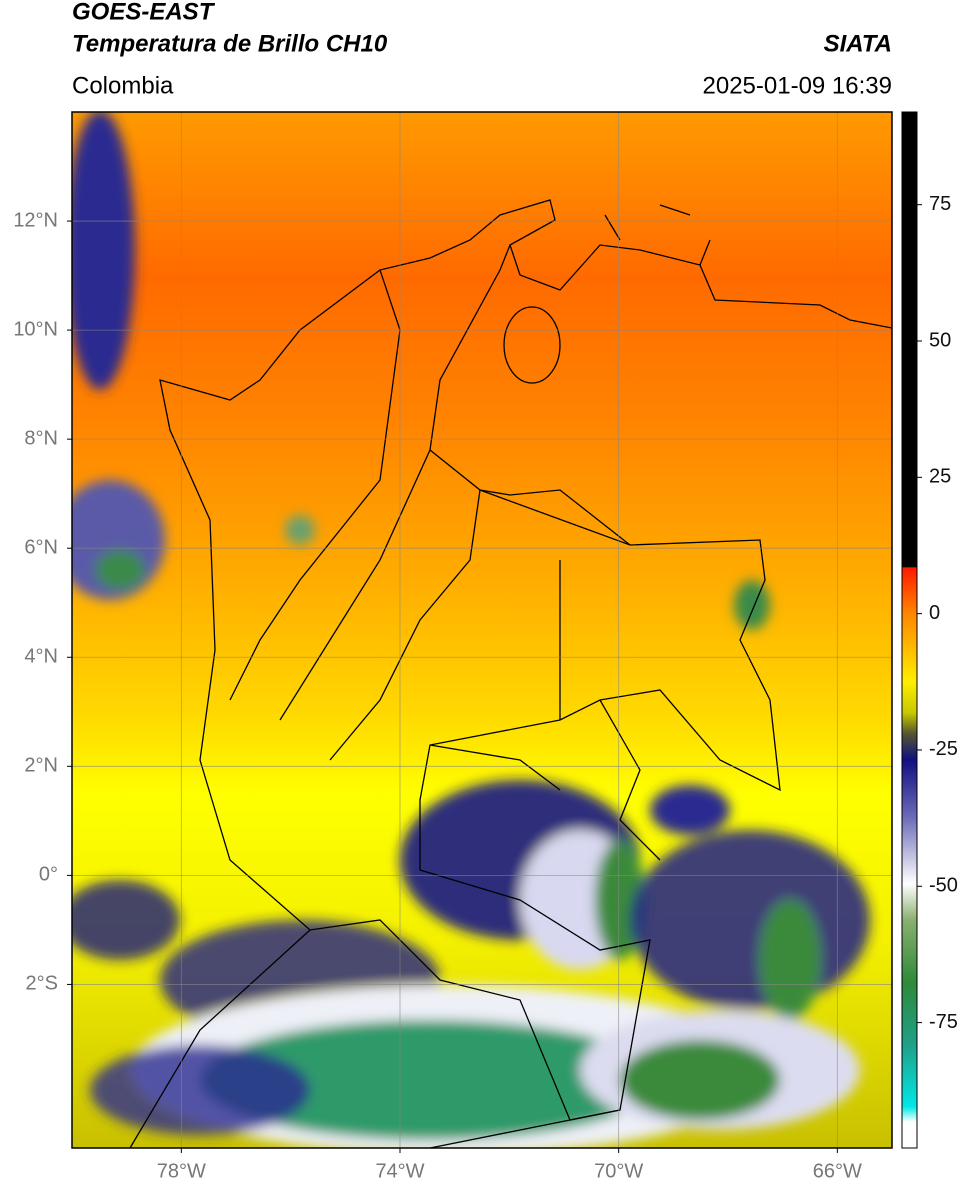  What do you see at coordinates (909, 630) in the screenshot?
I see `colorbar` at bounding box center [909, 630].